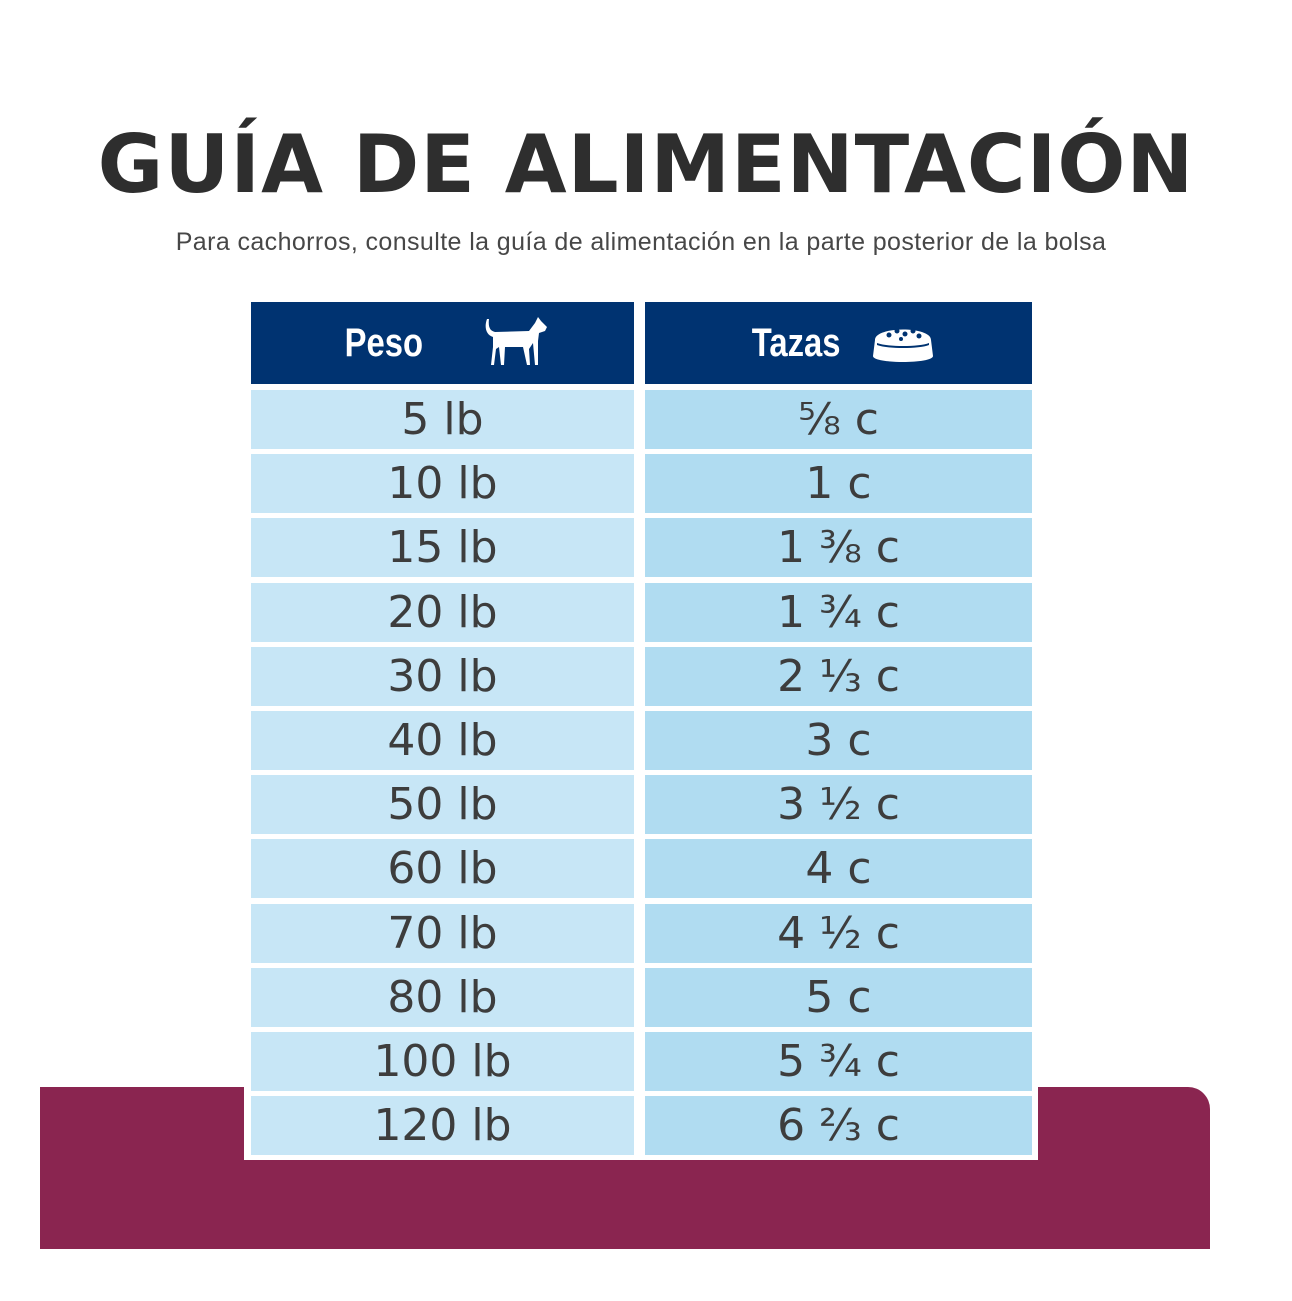 Image resolution: width=1292 pixels, height=1301 pixels. Describe the element at coordinates (838, 869) in the screenshot. I see `cups-cell: 4 c` at that location.